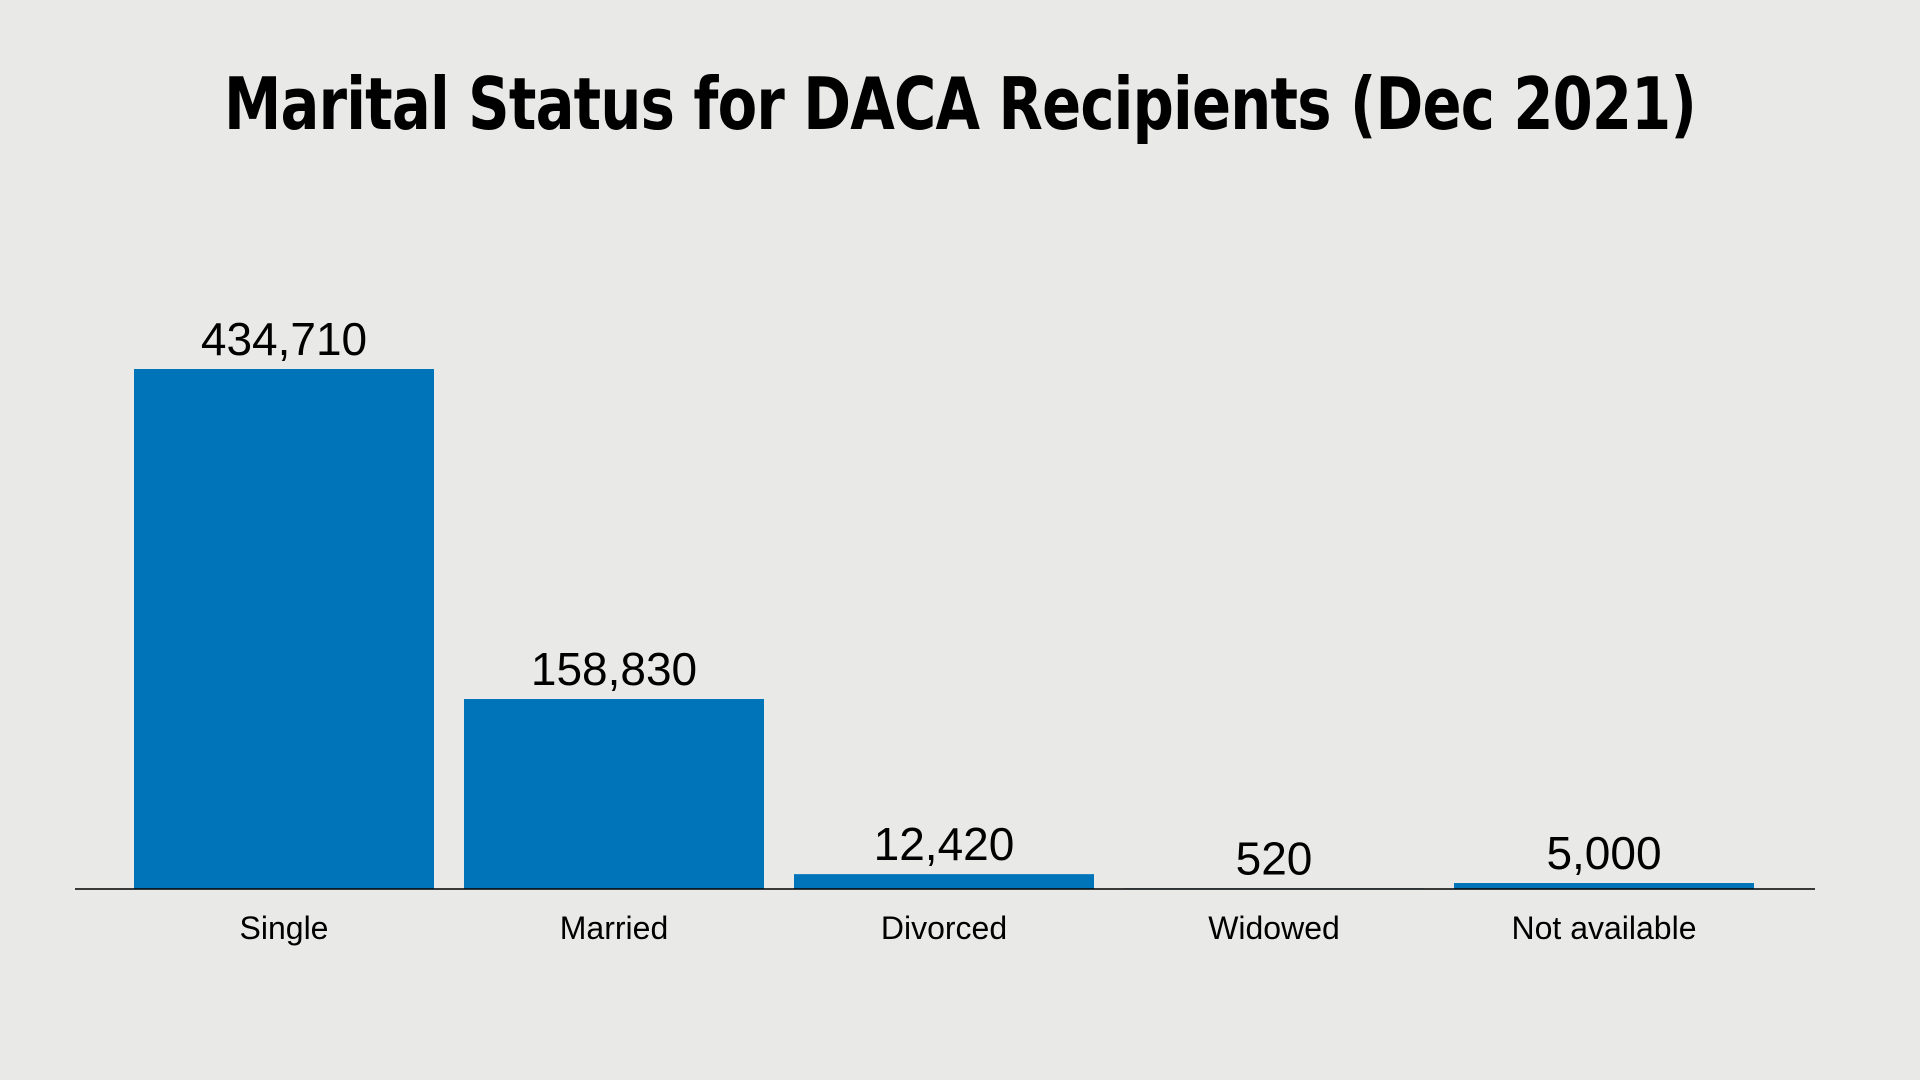 This screenshot has height=1080, width=1920. I want to click on category-label-married: Married, so click(614, 928).